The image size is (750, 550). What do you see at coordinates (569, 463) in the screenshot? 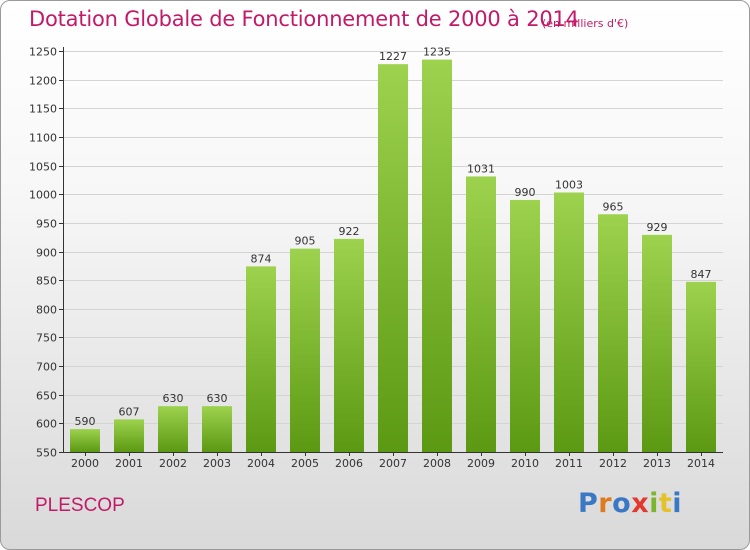
I see `x-tick-label: 2011` at bounding box center [569, 463].